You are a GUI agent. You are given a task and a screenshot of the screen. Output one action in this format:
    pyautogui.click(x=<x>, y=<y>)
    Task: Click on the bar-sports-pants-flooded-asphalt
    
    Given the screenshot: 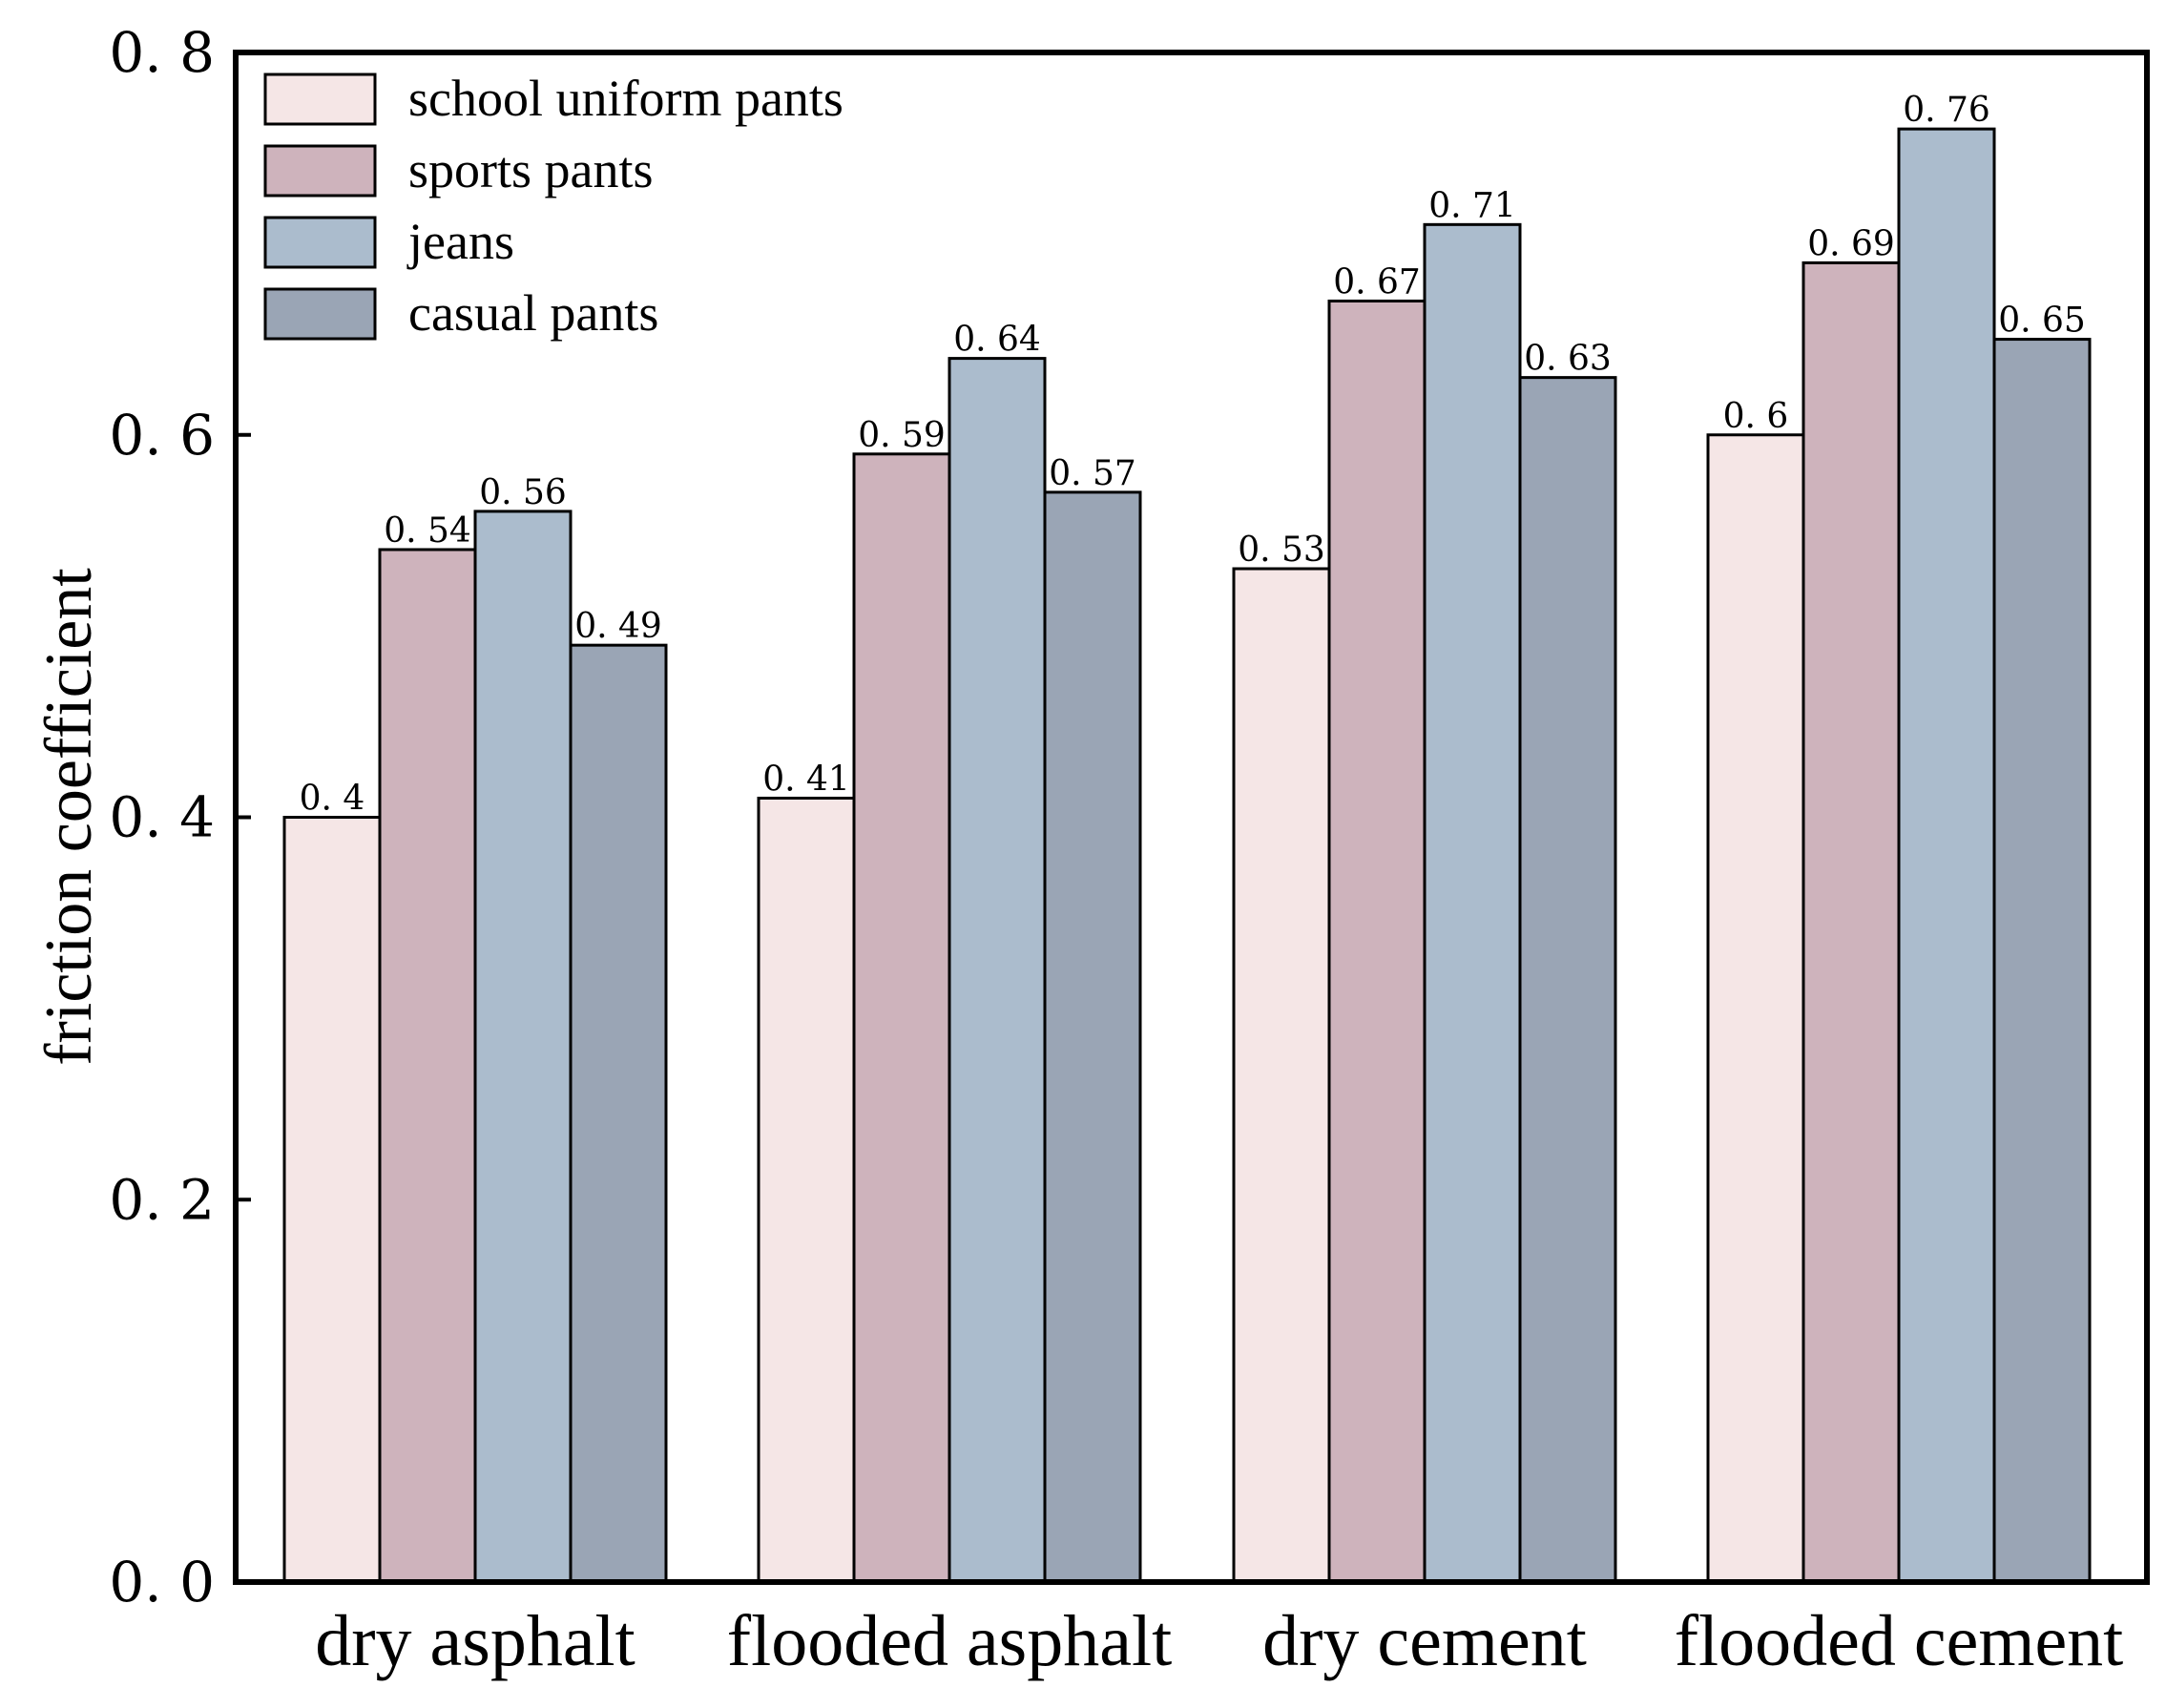 What is the action you would take?
    pyautogui.click(x=901, y=1018)
    